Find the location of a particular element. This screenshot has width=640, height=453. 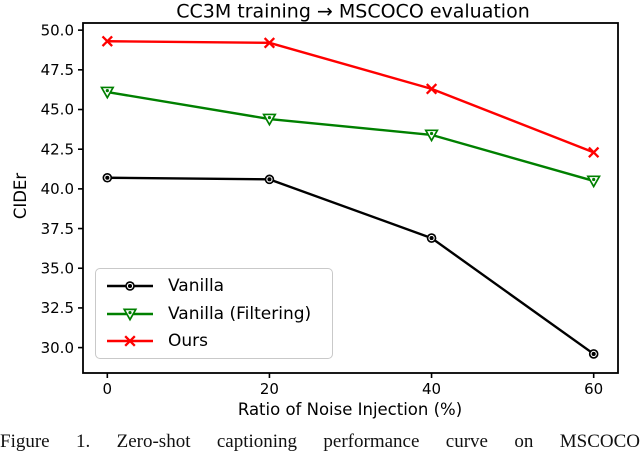

x-tick-label: 0 is located at coordinates (108, 389).